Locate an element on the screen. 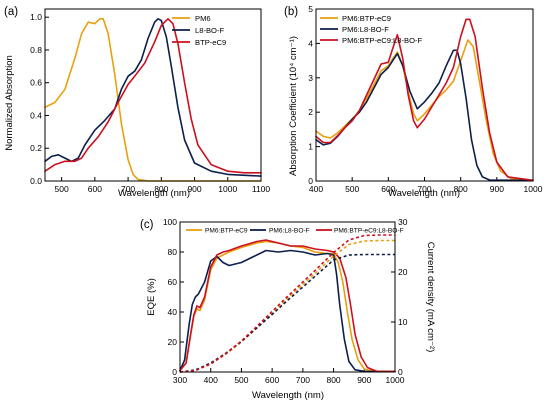 This screenshot has width=550, height=406. panel-a-y-tick-label: 0.6 is located at coordinates (36, 83).